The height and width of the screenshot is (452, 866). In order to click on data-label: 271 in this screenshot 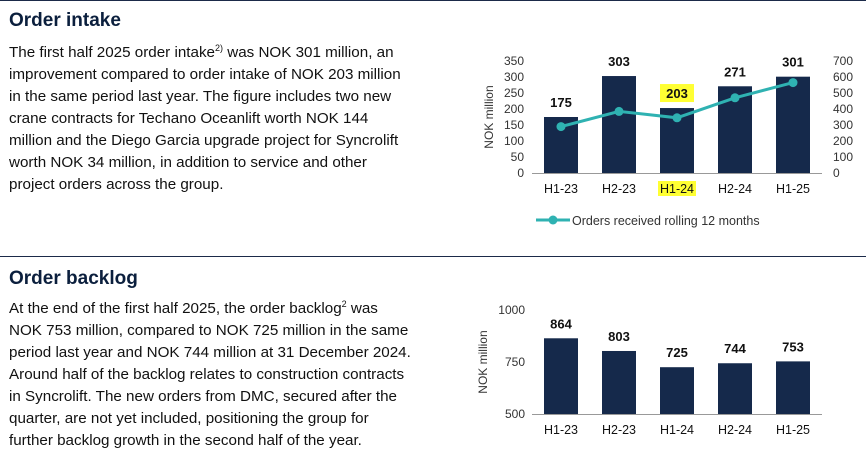, I will do `click(735, 71)`.